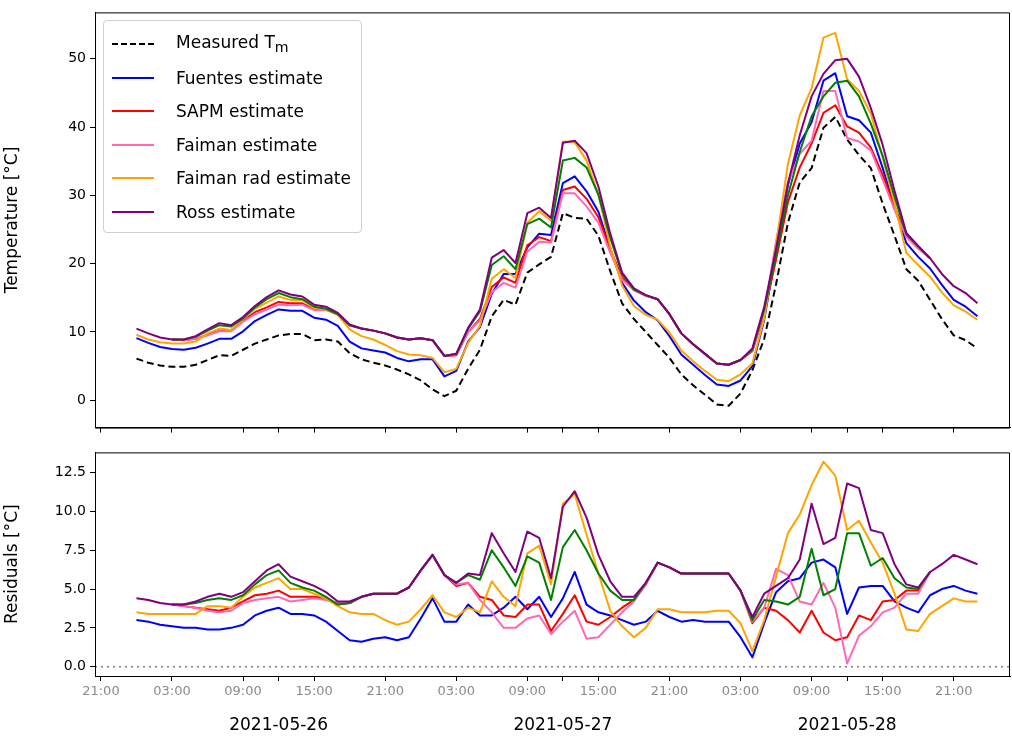 Image resolution: width=1012 pixels, height=740 pixels. Describe the element at coordinates (70, 471) in the screenshot. I see `y-tick-label: 12.5` at that location.